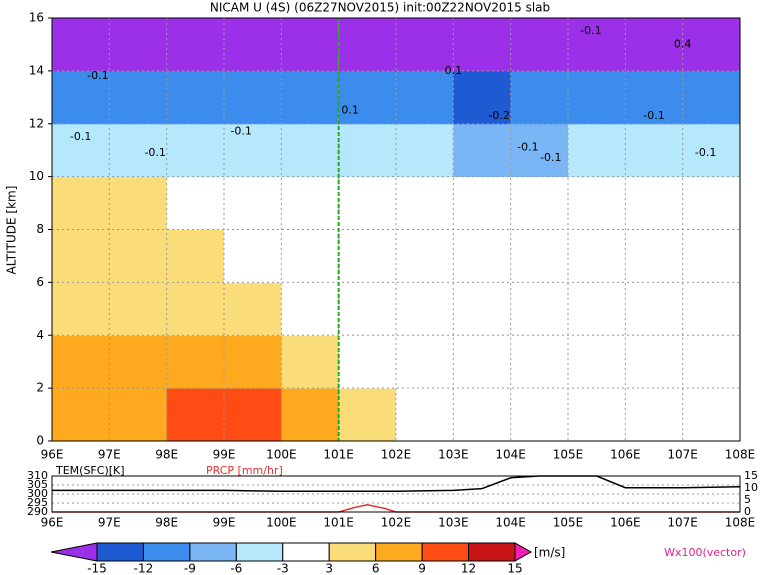 The width and height of the screenshot is (767, 575). What do you see at coordinates (244, 470) in the screenshot?
I see `legend-entry: PRCP [mm/hr]` at bounding box center [244, 470].